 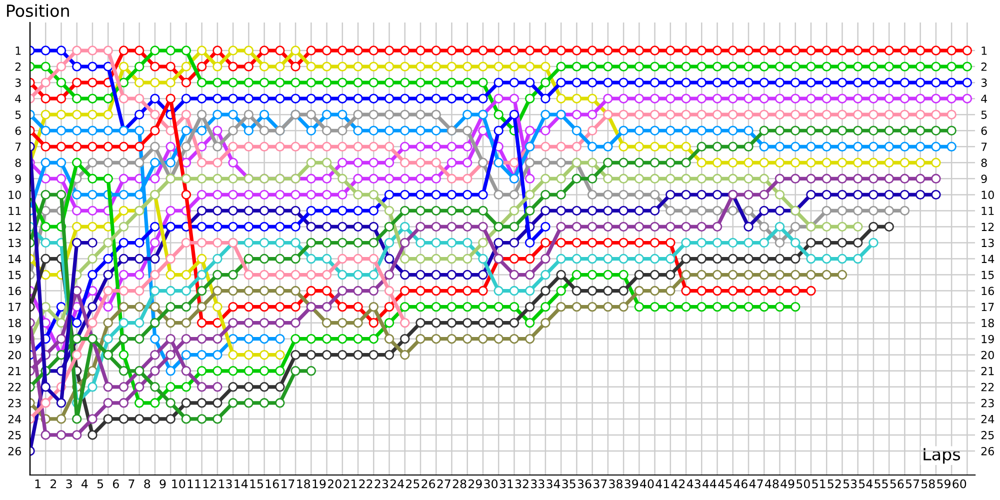 I want to click on x-tick-label: 54, so click(x=866, y=484).